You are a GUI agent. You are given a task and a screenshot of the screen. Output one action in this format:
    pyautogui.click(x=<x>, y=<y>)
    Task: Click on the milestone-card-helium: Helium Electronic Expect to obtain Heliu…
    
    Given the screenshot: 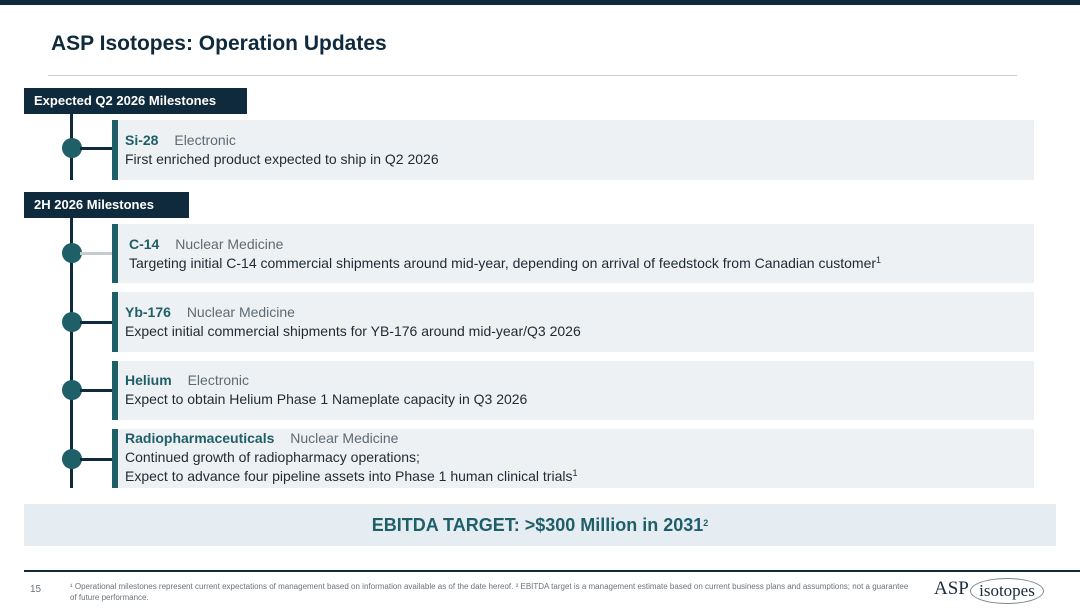 What is the action you would take?
    pyautogui.click(x=573, y=390)
    